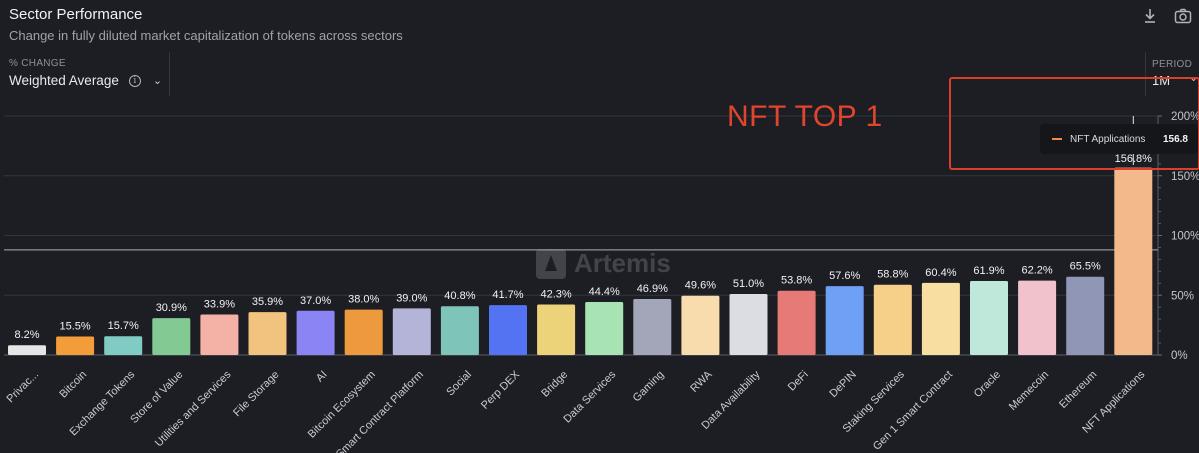  I want to click on y-tick-label: 200%, so click(1185, 117).